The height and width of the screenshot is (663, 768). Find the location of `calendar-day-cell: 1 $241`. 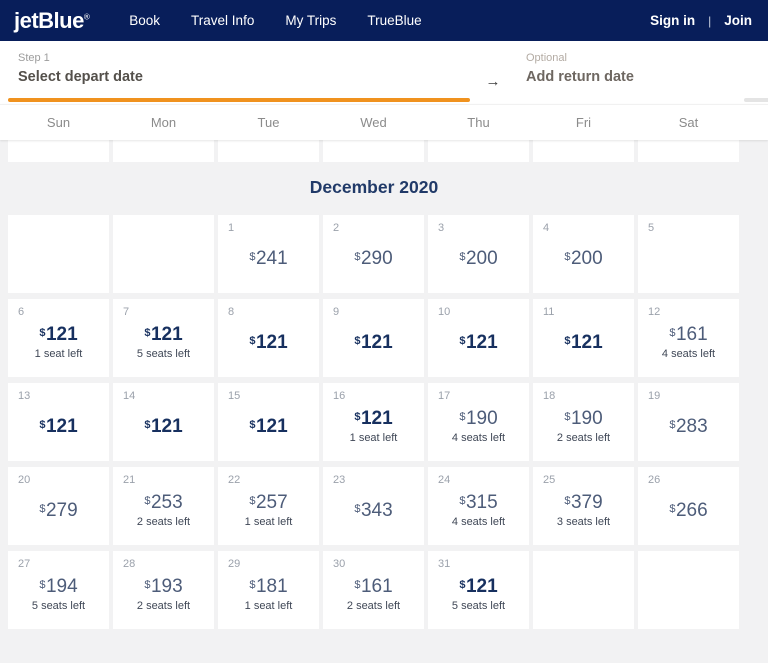

calendar-day-cell: 1 $241 is located at coordinates (268, 254).